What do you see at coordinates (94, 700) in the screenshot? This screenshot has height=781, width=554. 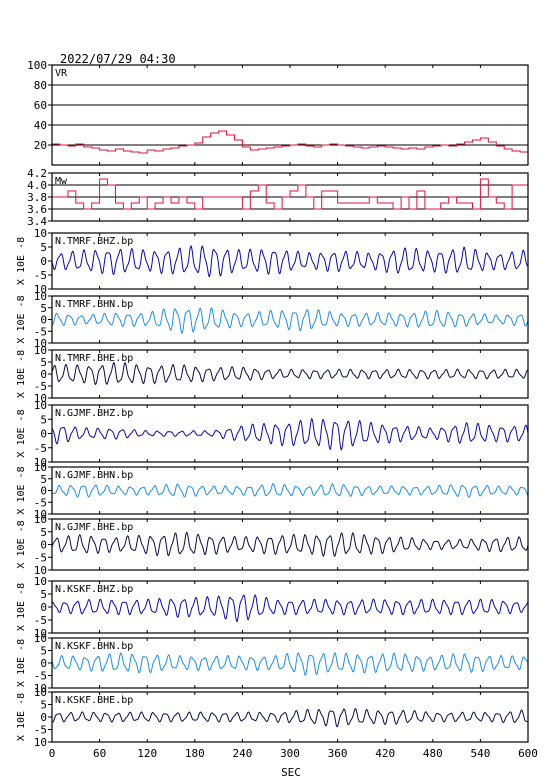 I see `panel-label: N.KSKF.BHE.bp` at bounding box center [94, 700].